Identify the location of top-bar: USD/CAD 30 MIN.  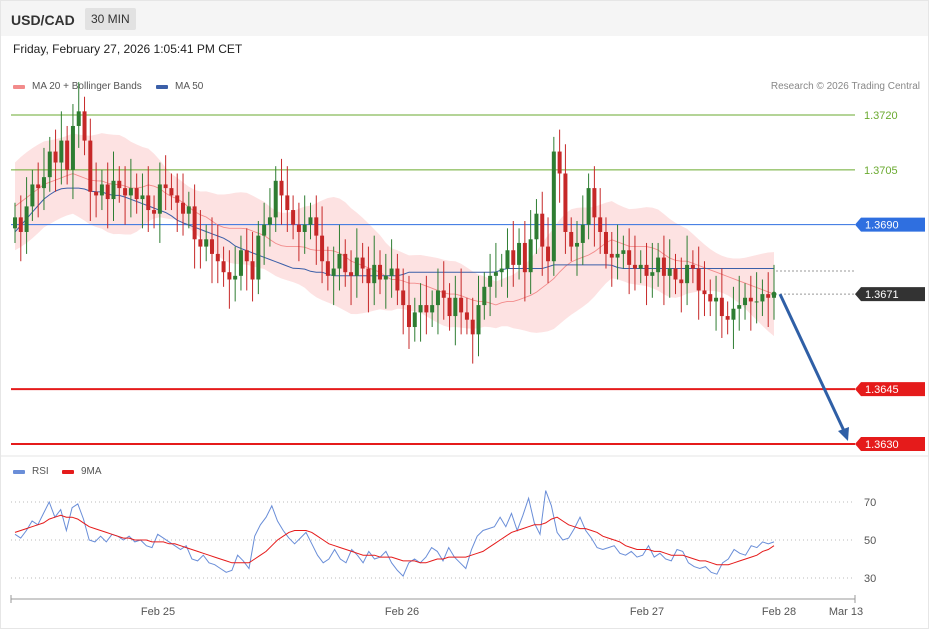
(464, 18).